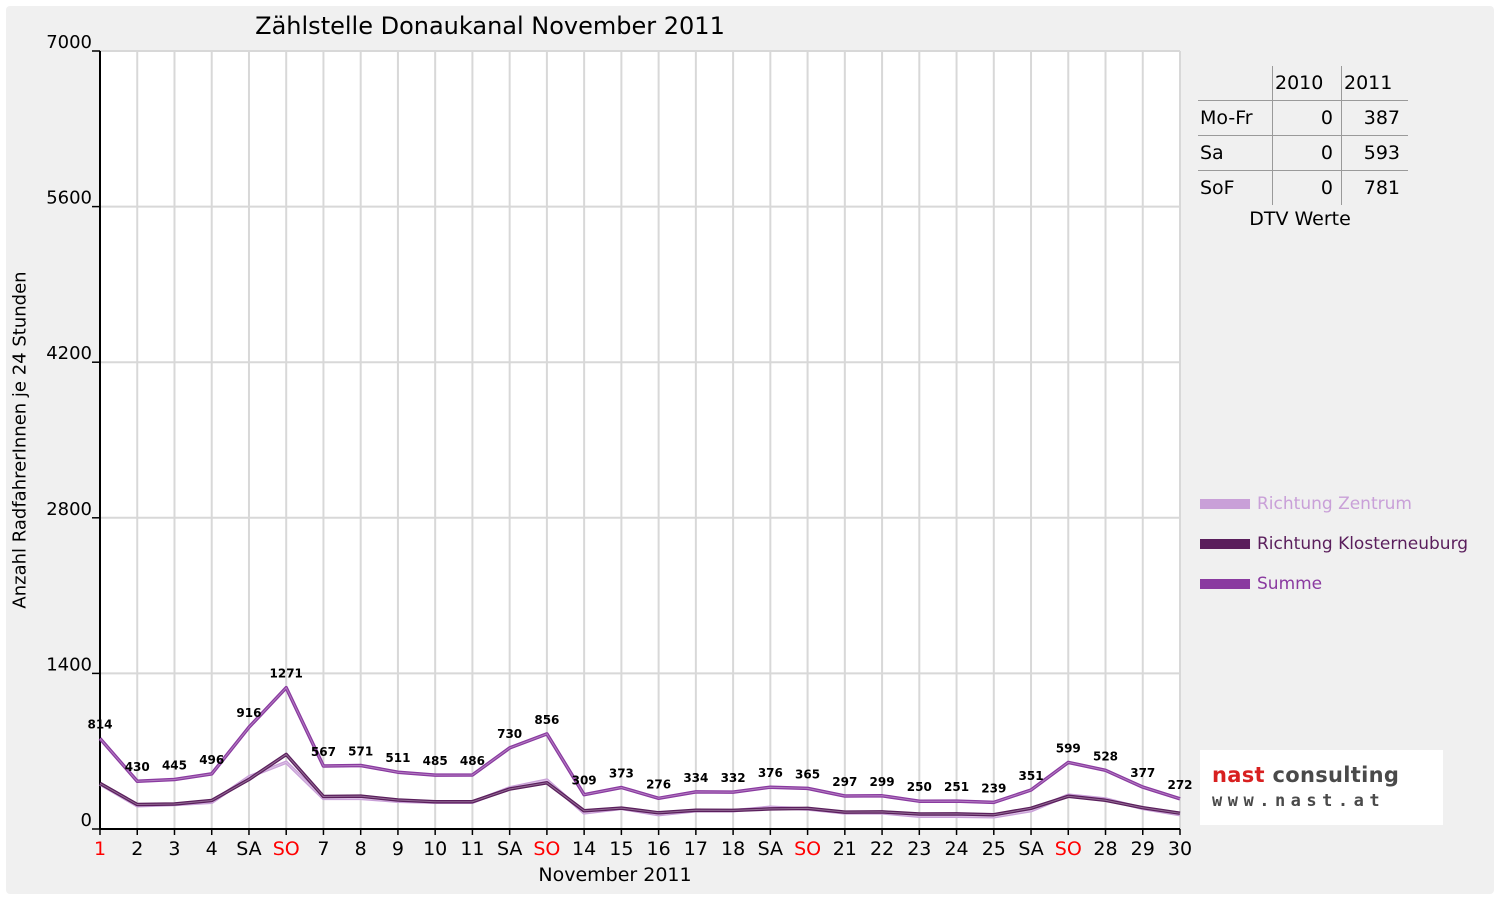  Describe the element at coordinates (1334, 504) in the screenshot. I see `legend-label: Richtung Zentrum` at that location.